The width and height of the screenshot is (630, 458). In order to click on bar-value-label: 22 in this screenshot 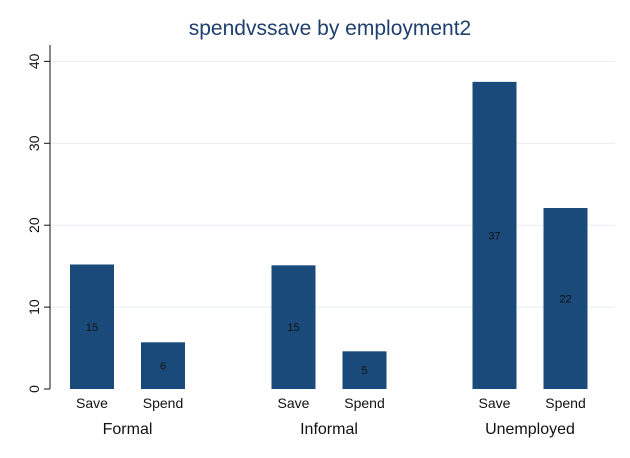, I will do `click(565, 299)`.